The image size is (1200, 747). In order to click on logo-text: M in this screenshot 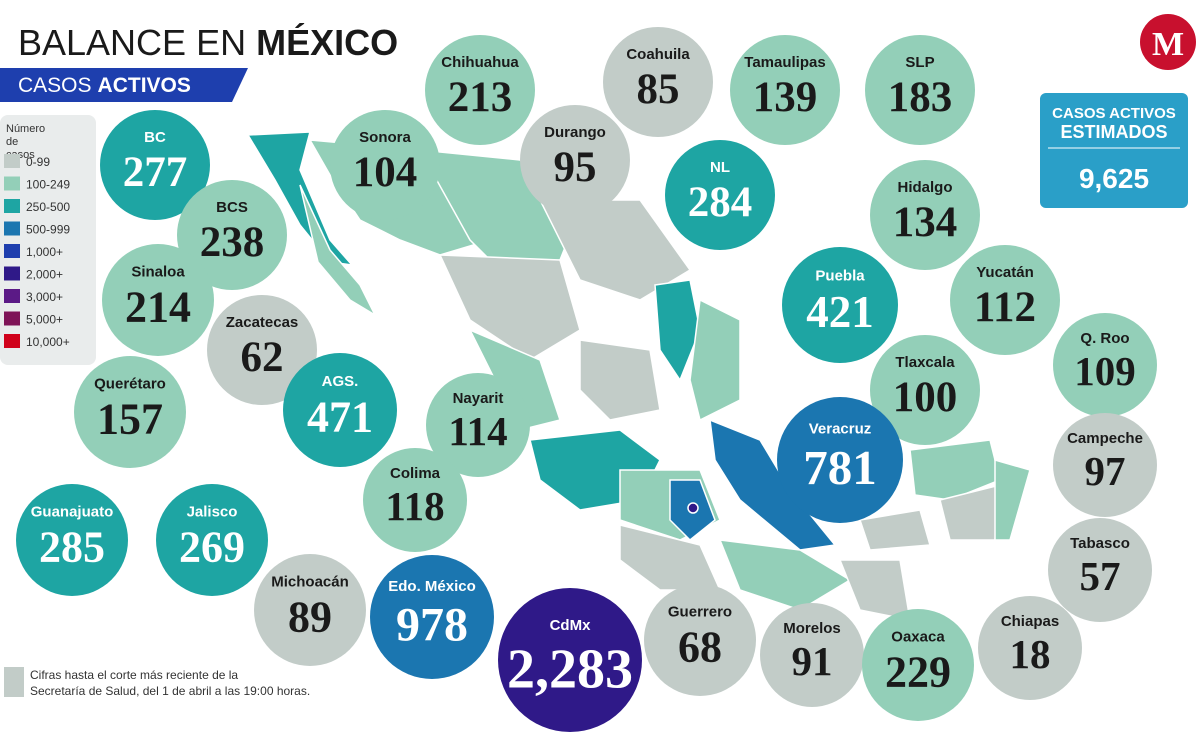, I will do `click(1168, 44)`.